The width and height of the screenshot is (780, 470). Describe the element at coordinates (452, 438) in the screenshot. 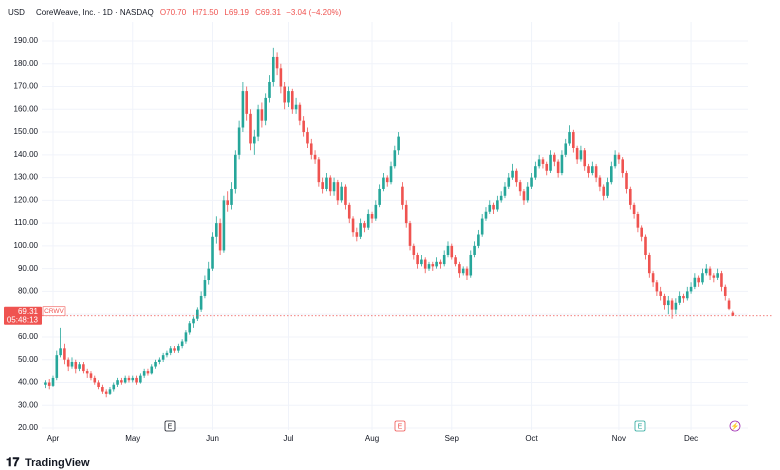

I see `x-tick-label: Sep` at that location.